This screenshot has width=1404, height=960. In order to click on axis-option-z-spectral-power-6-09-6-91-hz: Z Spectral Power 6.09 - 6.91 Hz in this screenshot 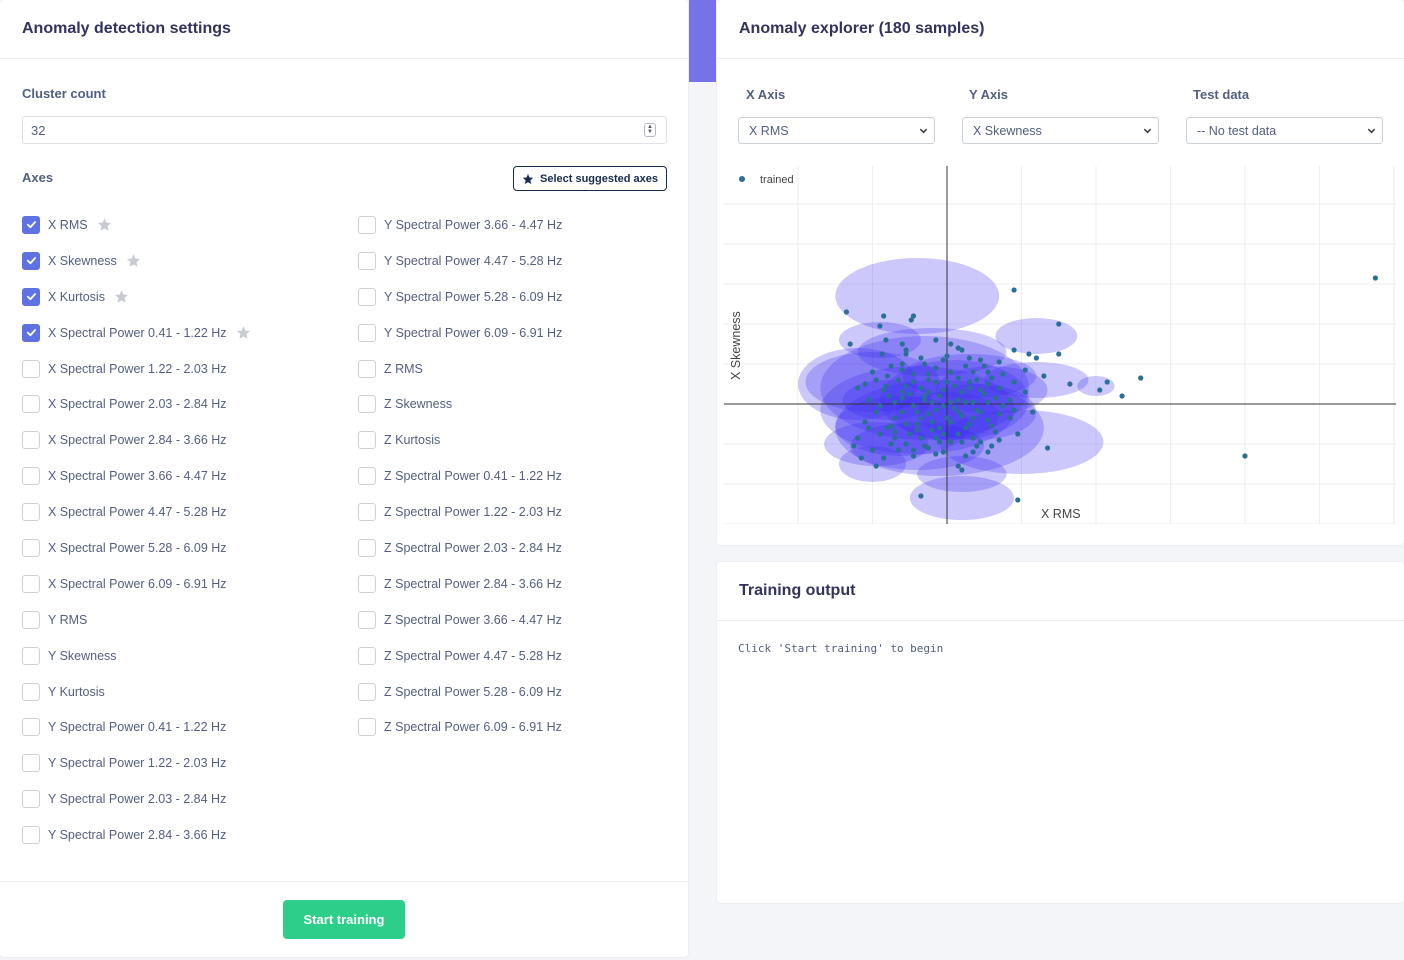, I will do `click(460, 727)`.